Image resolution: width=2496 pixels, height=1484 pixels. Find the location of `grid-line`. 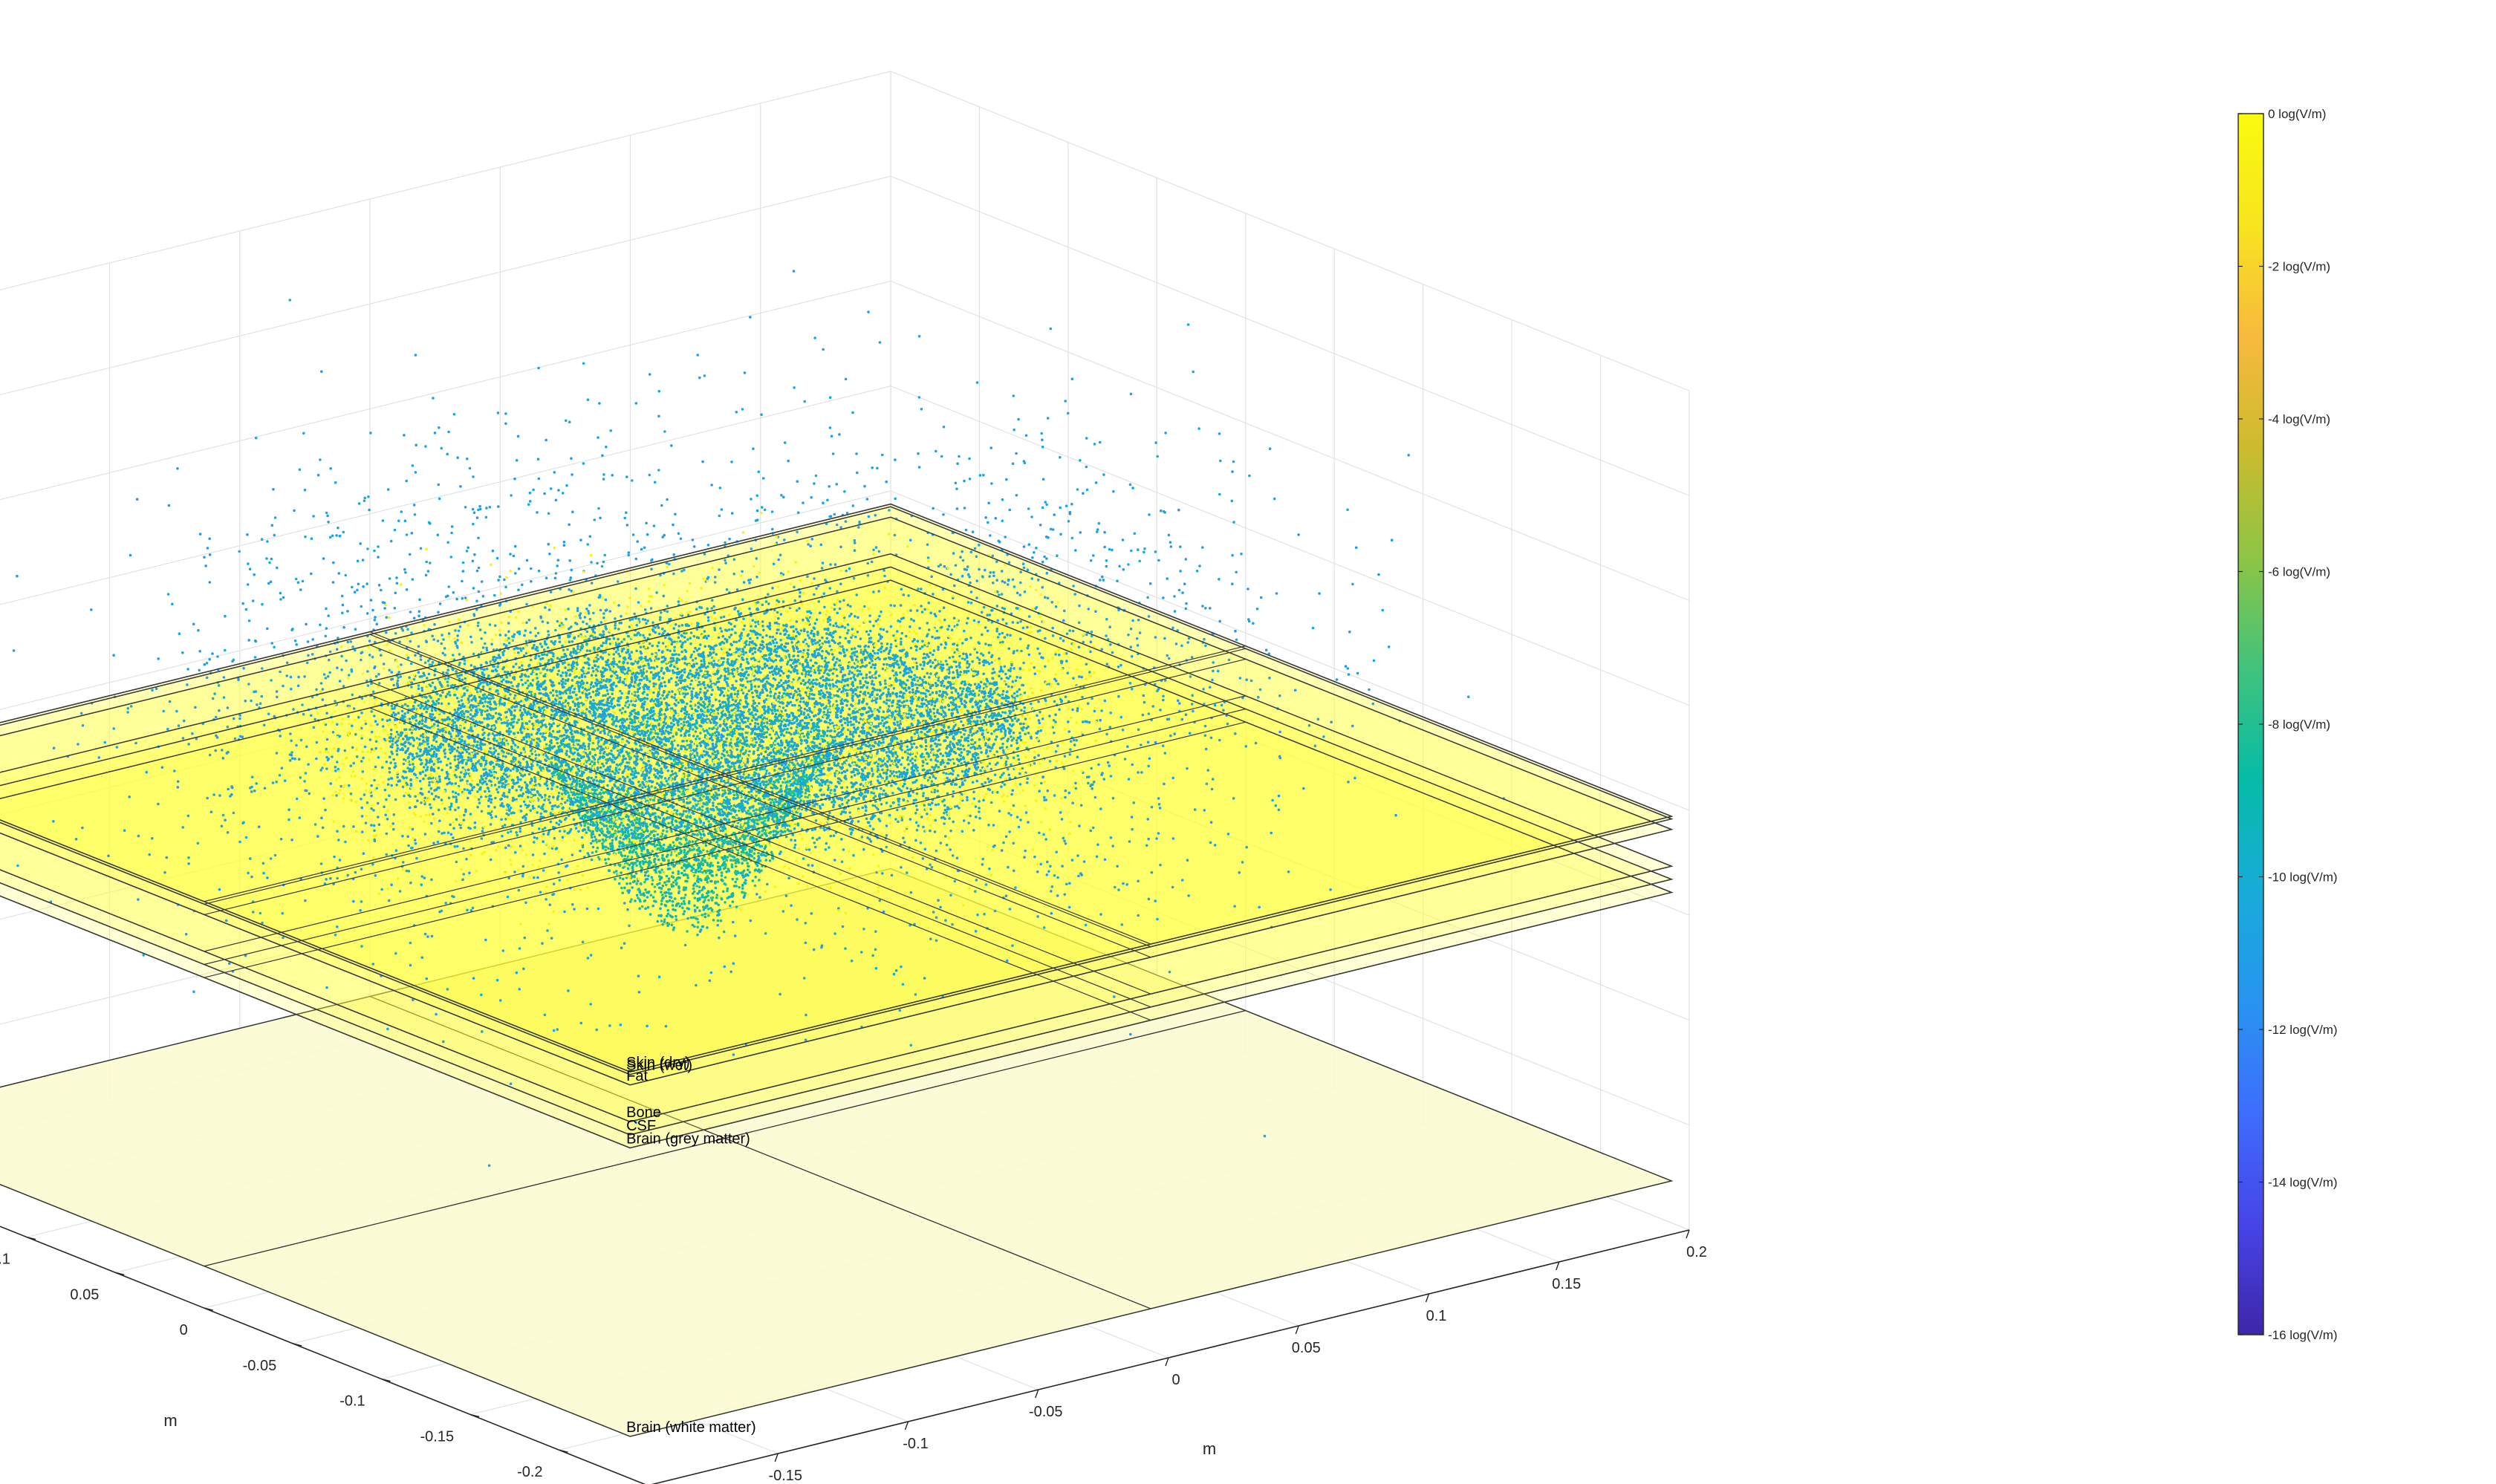

grid-line is located at coordinates (1290, 545).